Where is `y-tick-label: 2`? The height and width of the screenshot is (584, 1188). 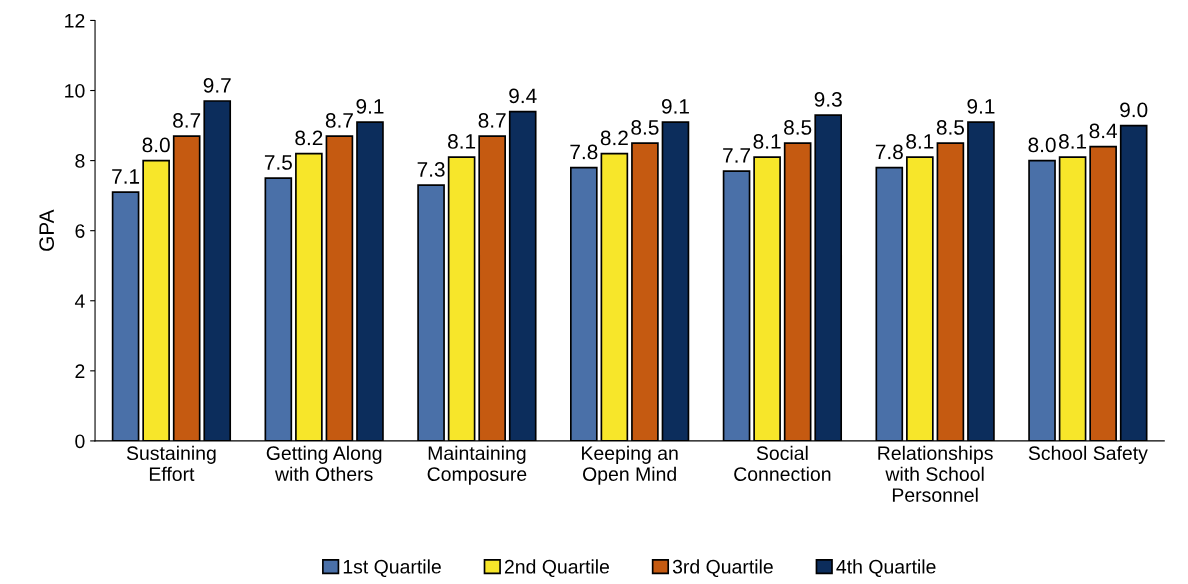 y-tick-label: 2 is located at coordinates (80, 371).